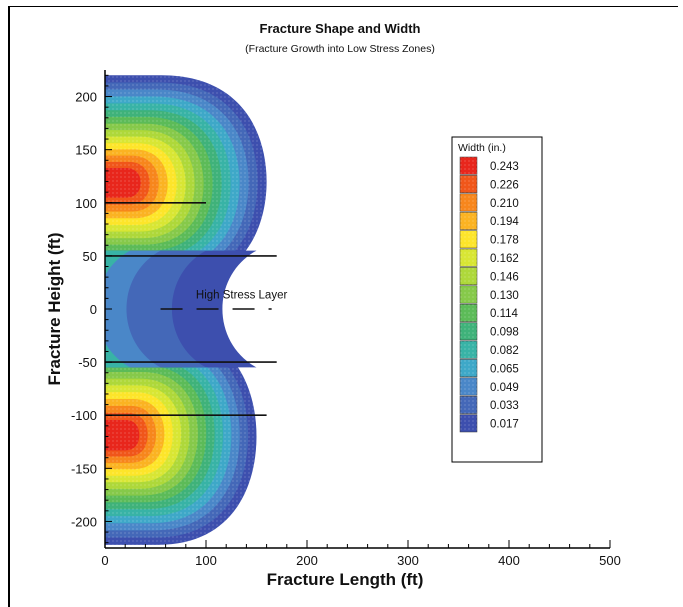 The width and height of the screenshot is (683, 607). What do you see at coordinates (610, 560) in the screenshot?
I see `x-tick-label: 500` at bounding box center [610, 560].